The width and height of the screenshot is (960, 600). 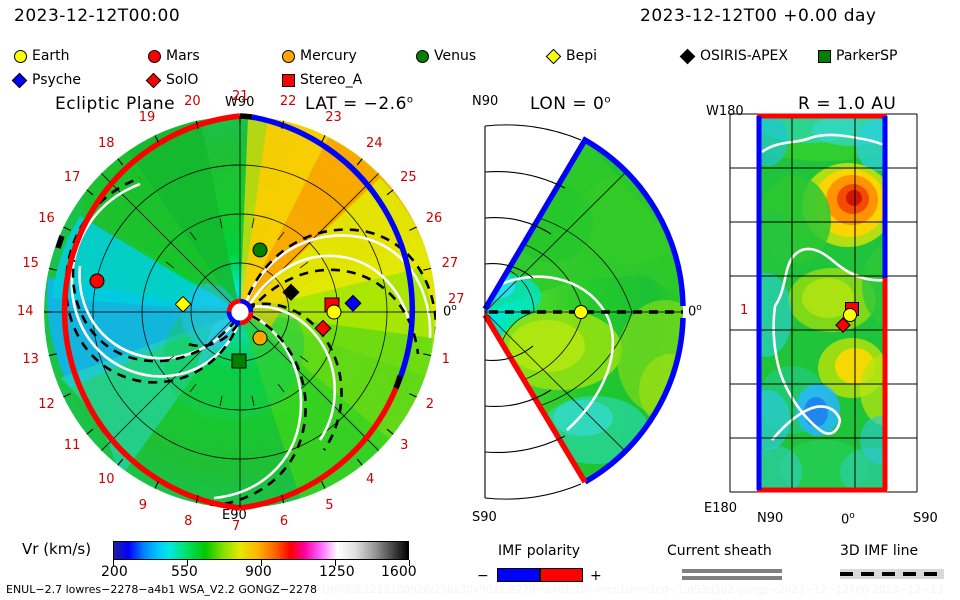 What do you see at coordinates (892, 574) in the screenshot?
I see `imf-line-dashes` at bounding box center [892, 574].